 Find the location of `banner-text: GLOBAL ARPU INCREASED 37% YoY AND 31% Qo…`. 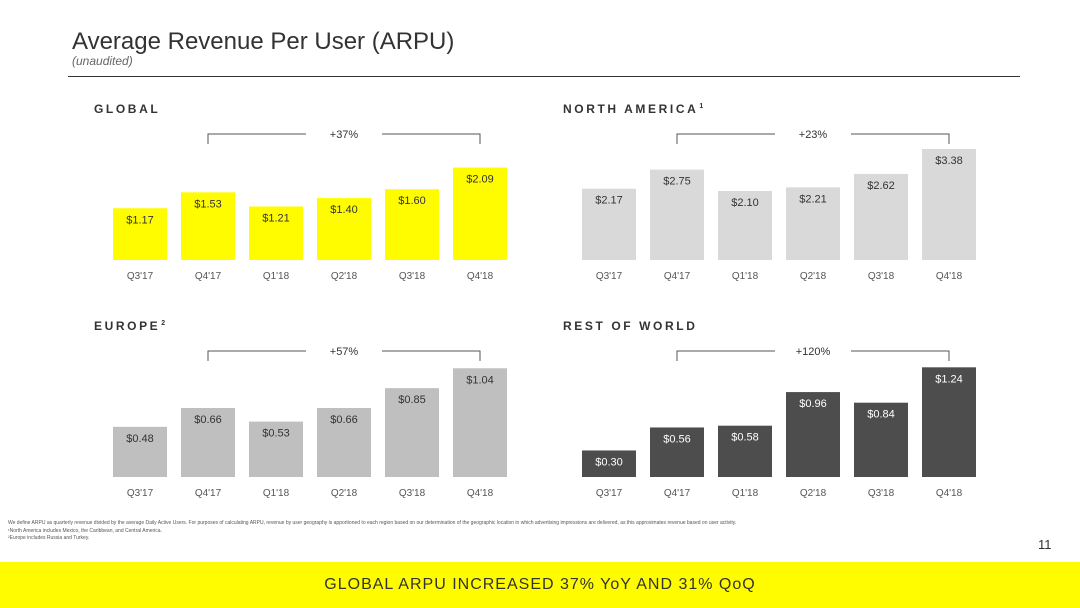

banner-text: GLOBAL ARPU INCREASED 37% YoY AND 31% Qo… is located at coordinates (540, 584).